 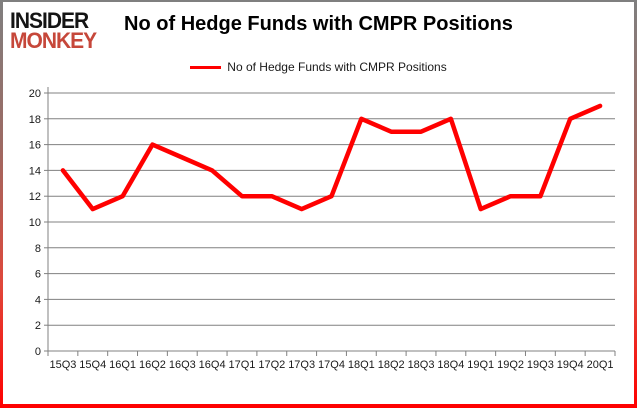 What do you see at coordinates (49, 21) in the screenshot?
I see `logo-word-insider: INSIDER` at bounding box center [49, 21].